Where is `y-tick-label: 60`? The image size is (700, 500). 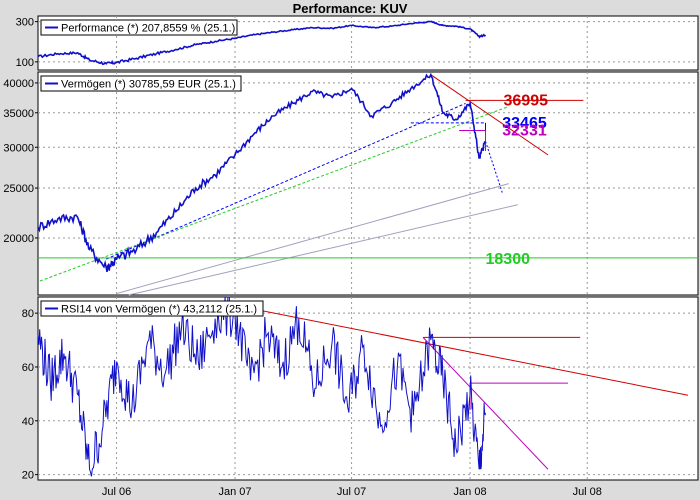
y-tick-label: 60 is located at coordinates (28, 368).